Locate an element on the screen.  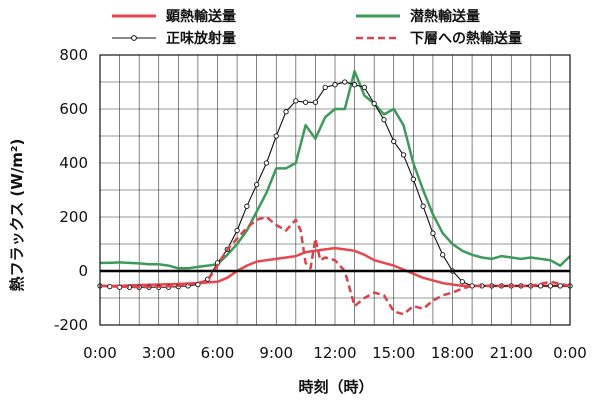
x-tick-label: 21:00 is located at coordinates (511, 353).